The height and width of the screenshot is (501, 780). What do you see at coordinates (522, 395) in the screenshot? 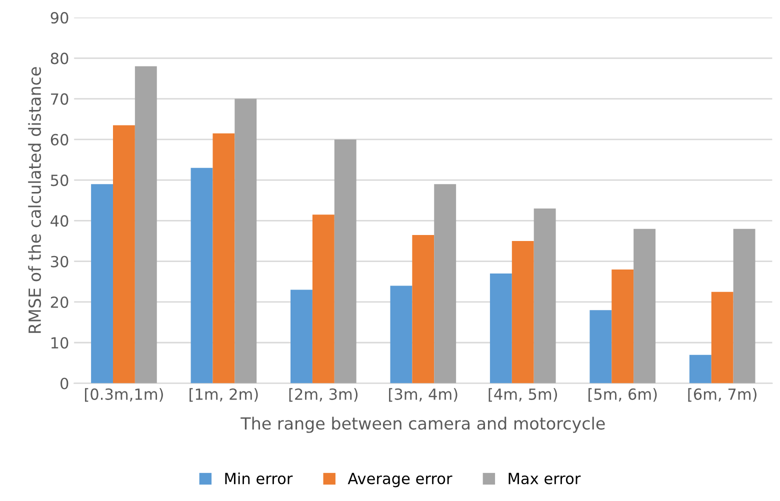
I see `x-tick-label: [4m, 5m)` at bounding box center [522, 395].